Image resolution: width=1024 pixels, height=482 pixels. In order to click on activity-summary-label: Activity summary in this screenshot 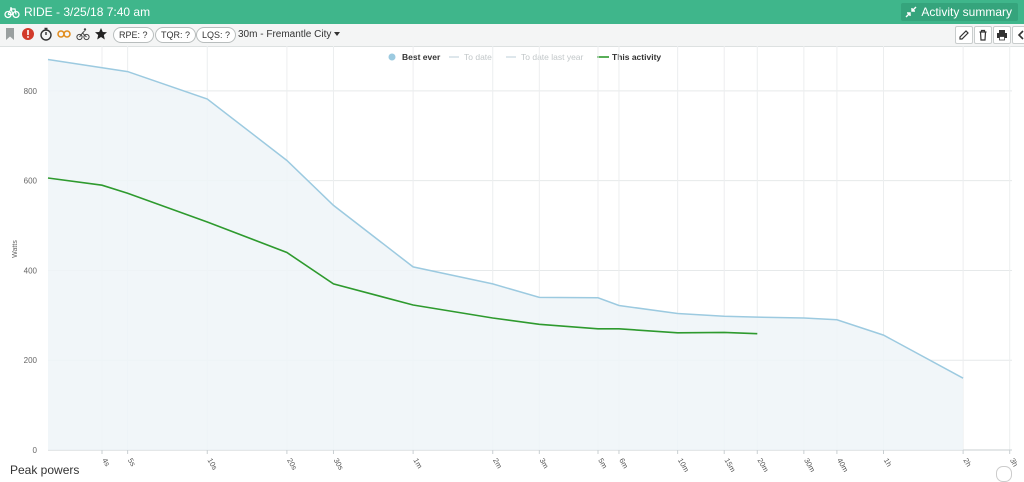, I will do `click(966, 12)`.